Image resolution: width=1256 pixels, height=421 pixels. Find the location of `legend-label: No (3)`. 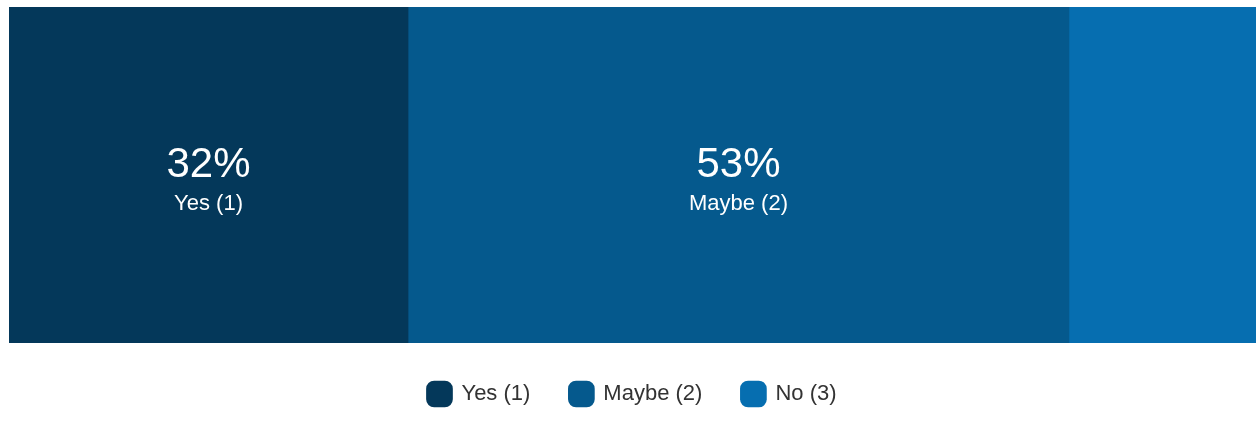

legend-label: No (3) is located at coordinates (806, 393).